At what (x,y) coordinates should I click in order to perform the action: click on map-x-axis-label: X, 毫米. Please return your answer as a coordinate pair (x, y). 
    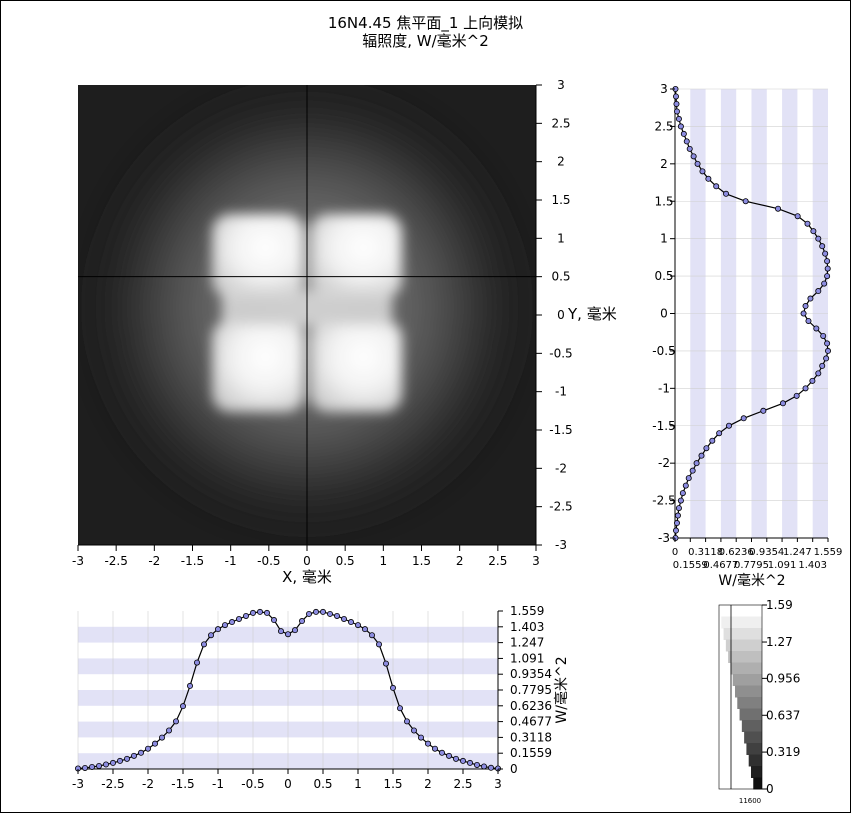
    Looking at the image, I should click on (307, 577).